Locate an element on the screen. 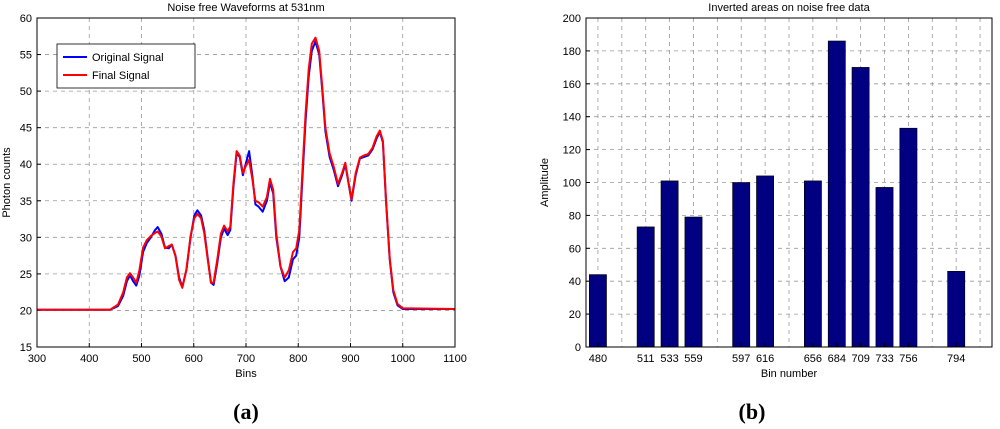 The width and height of the screenshot is (1000, 429). x-axis-label: Bin number is located at coordinates (789, 374).